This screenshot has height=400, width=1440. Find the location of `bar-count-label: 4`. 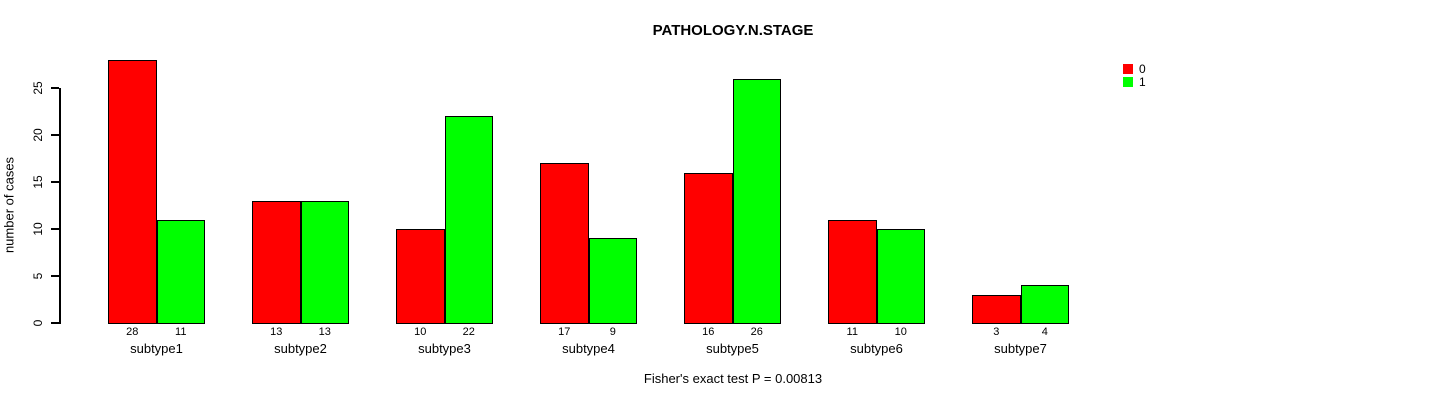

bar-count-label: 4 is located at coordinates (1044, 332).